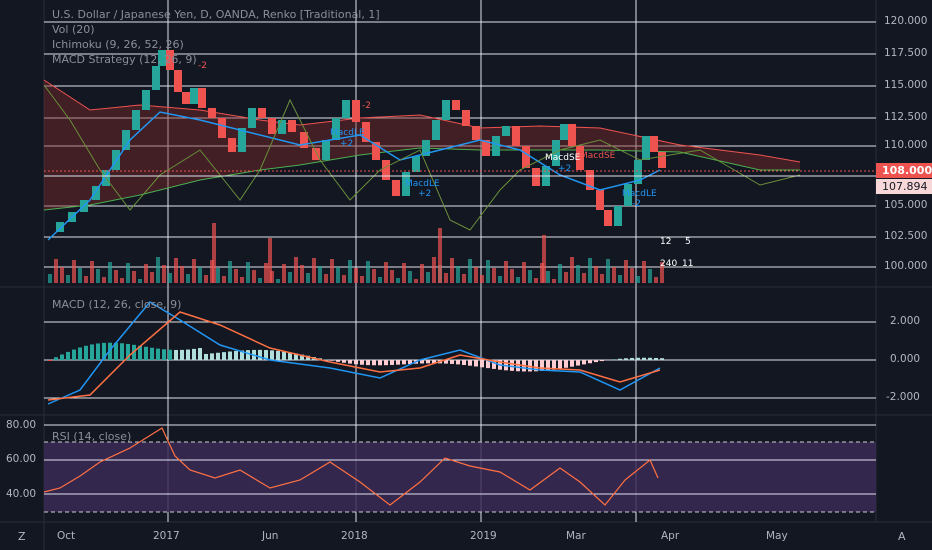 The height and width of the screenshot is (550, 932). Describe the element at coordinates (216, 29) in the screenshot. I see `legend-vol: Vol (20)` at that location.